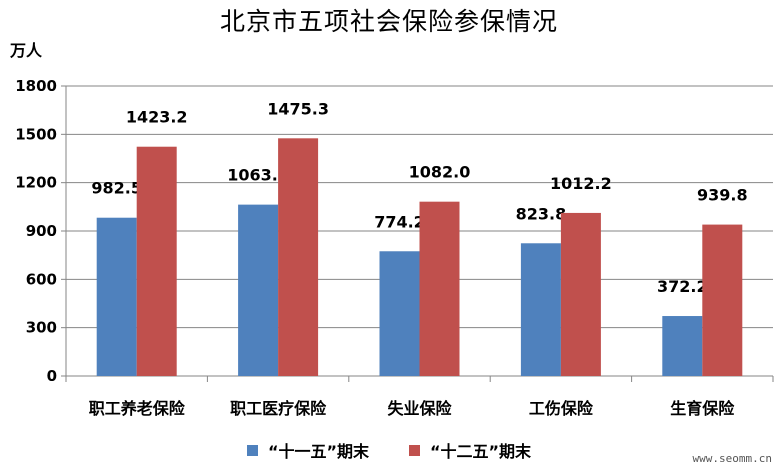  What do you see at coordinates (581, 183) in the screenshot?
I see `data-label-series-2: 1012.2` at bounding box center [581, 183].